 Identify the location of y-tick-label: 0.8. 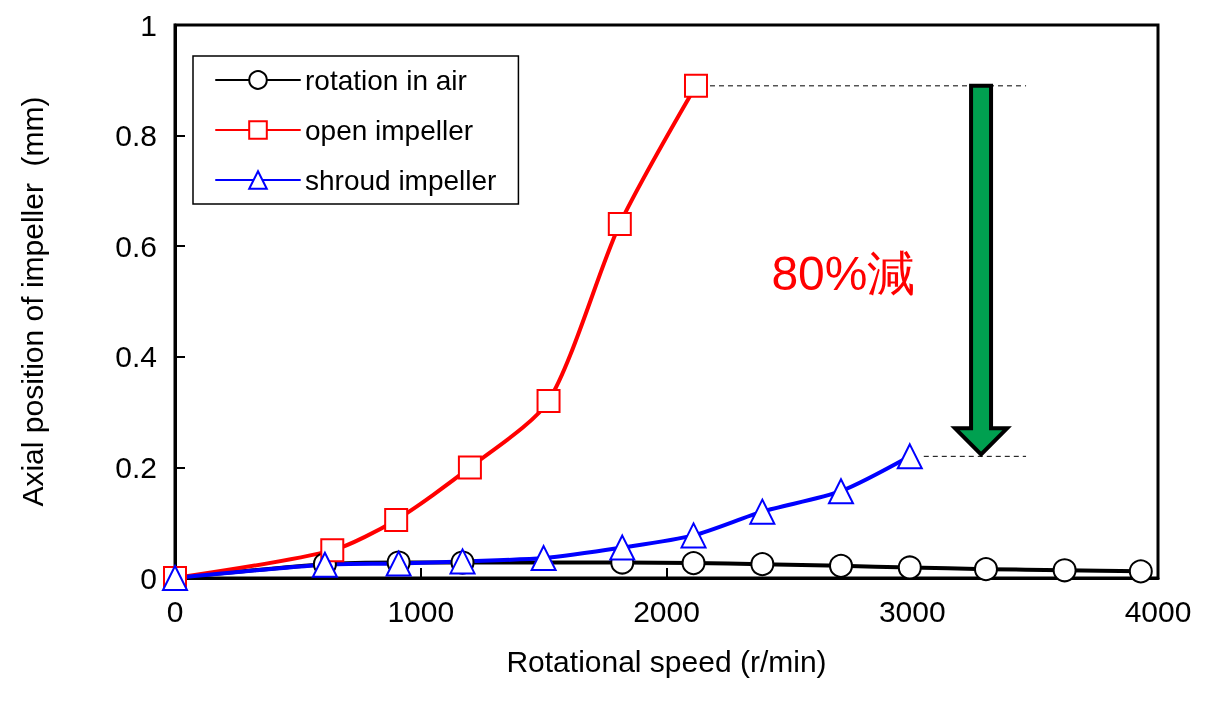
(136, 136).